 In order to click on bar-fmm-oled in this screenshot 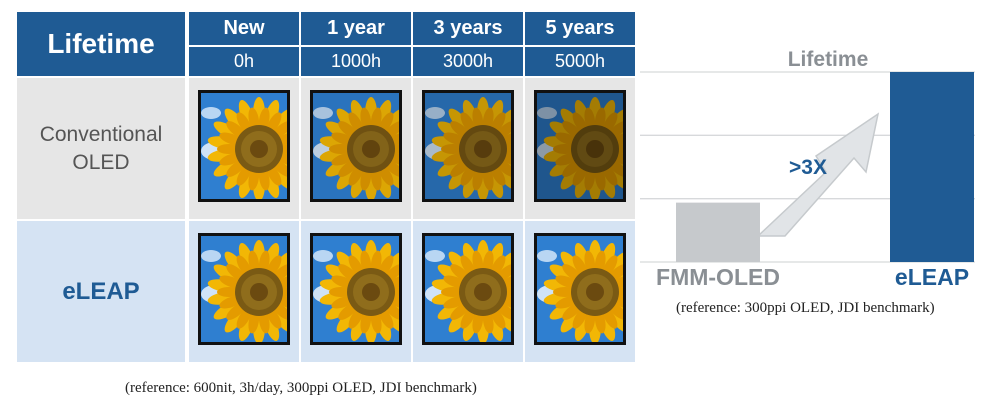, I will do `click(718, 232)`.